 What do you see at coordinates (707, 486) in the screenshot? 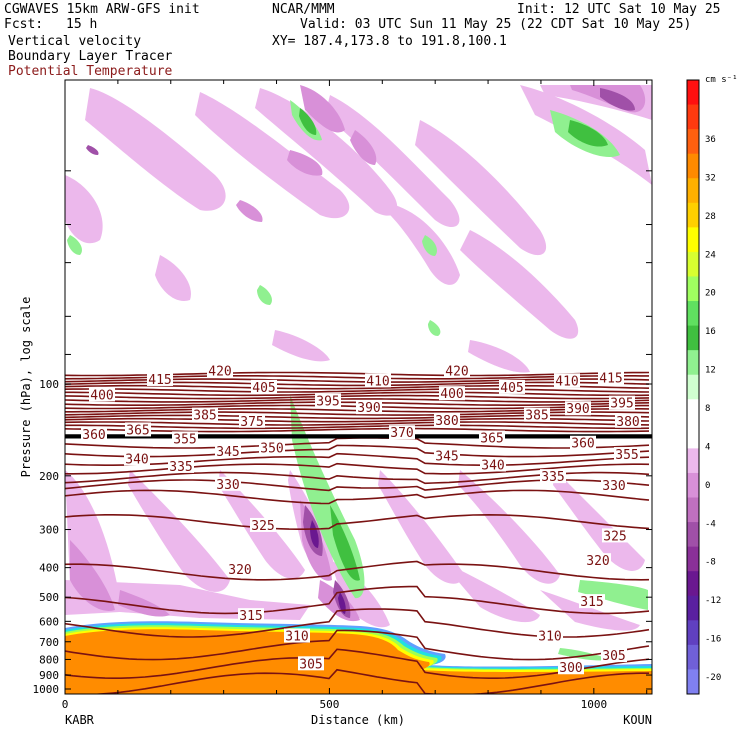
I see `colorbar-label: 0` at bounding box center [707, 486].